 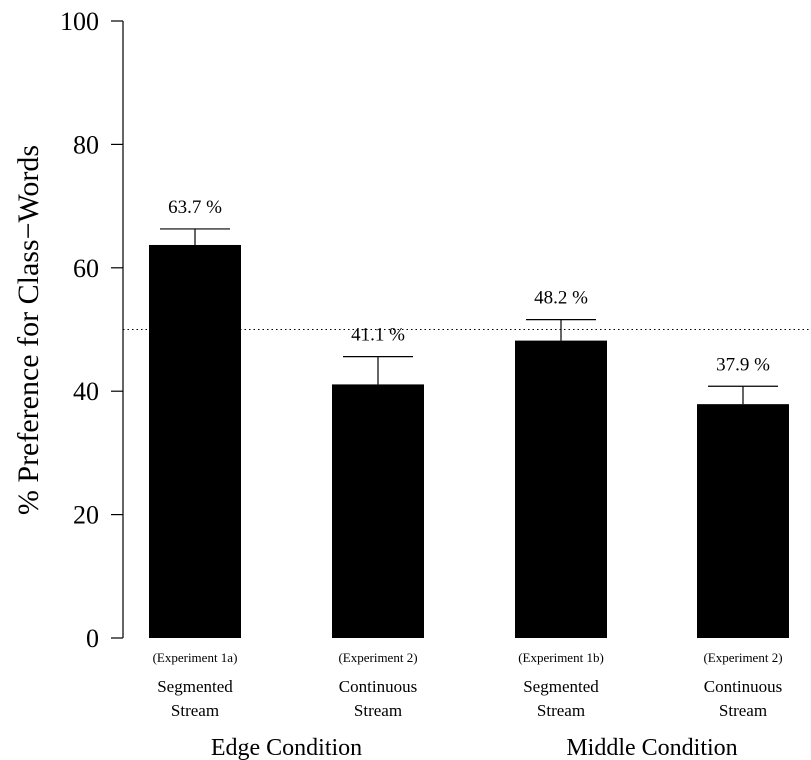 What do you see at coordinates (561, 298) in the screenshot?
I see `data-label: 48.2 %` at bounding box center [561, 298].